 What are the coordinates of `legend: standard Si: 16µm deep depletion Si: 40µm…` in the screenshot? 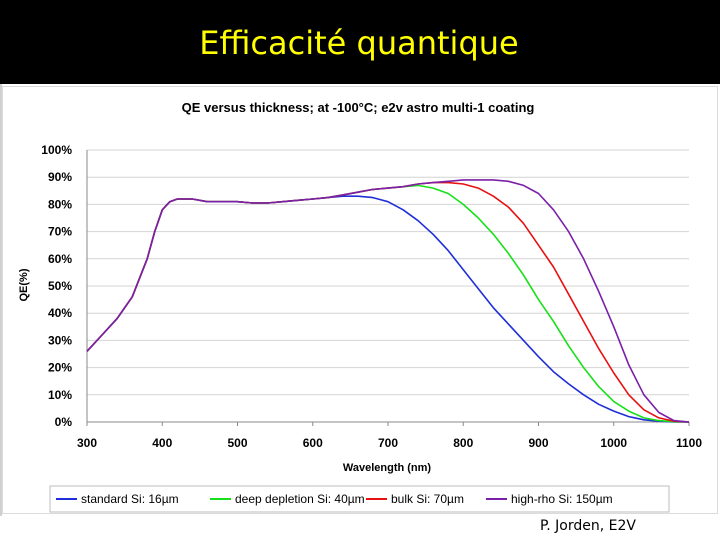 It's located at (359, 499).